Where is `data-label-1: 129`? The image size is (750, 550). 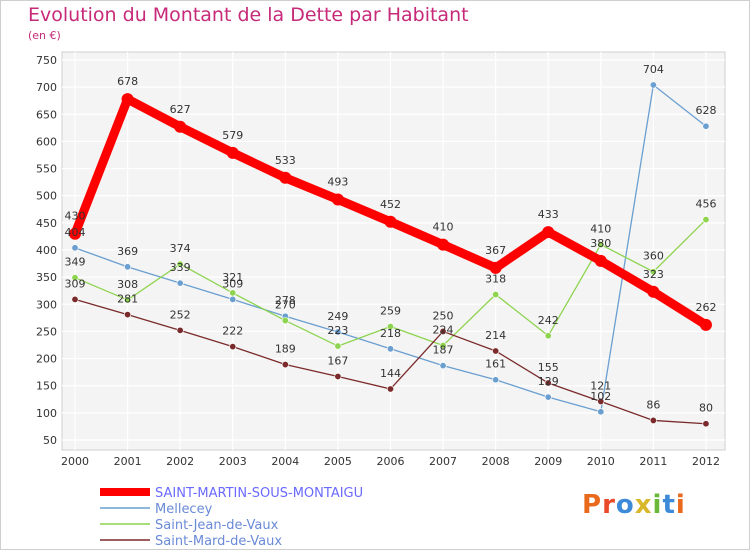 data-label-1: 129 is located at coordinates (548, 381).